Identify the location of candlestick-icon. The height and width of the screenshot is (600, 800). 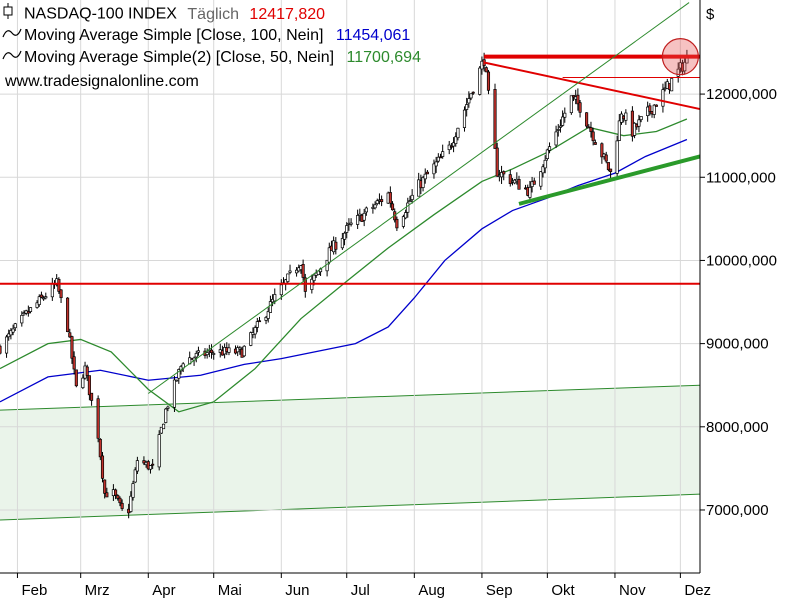
(13, 14).